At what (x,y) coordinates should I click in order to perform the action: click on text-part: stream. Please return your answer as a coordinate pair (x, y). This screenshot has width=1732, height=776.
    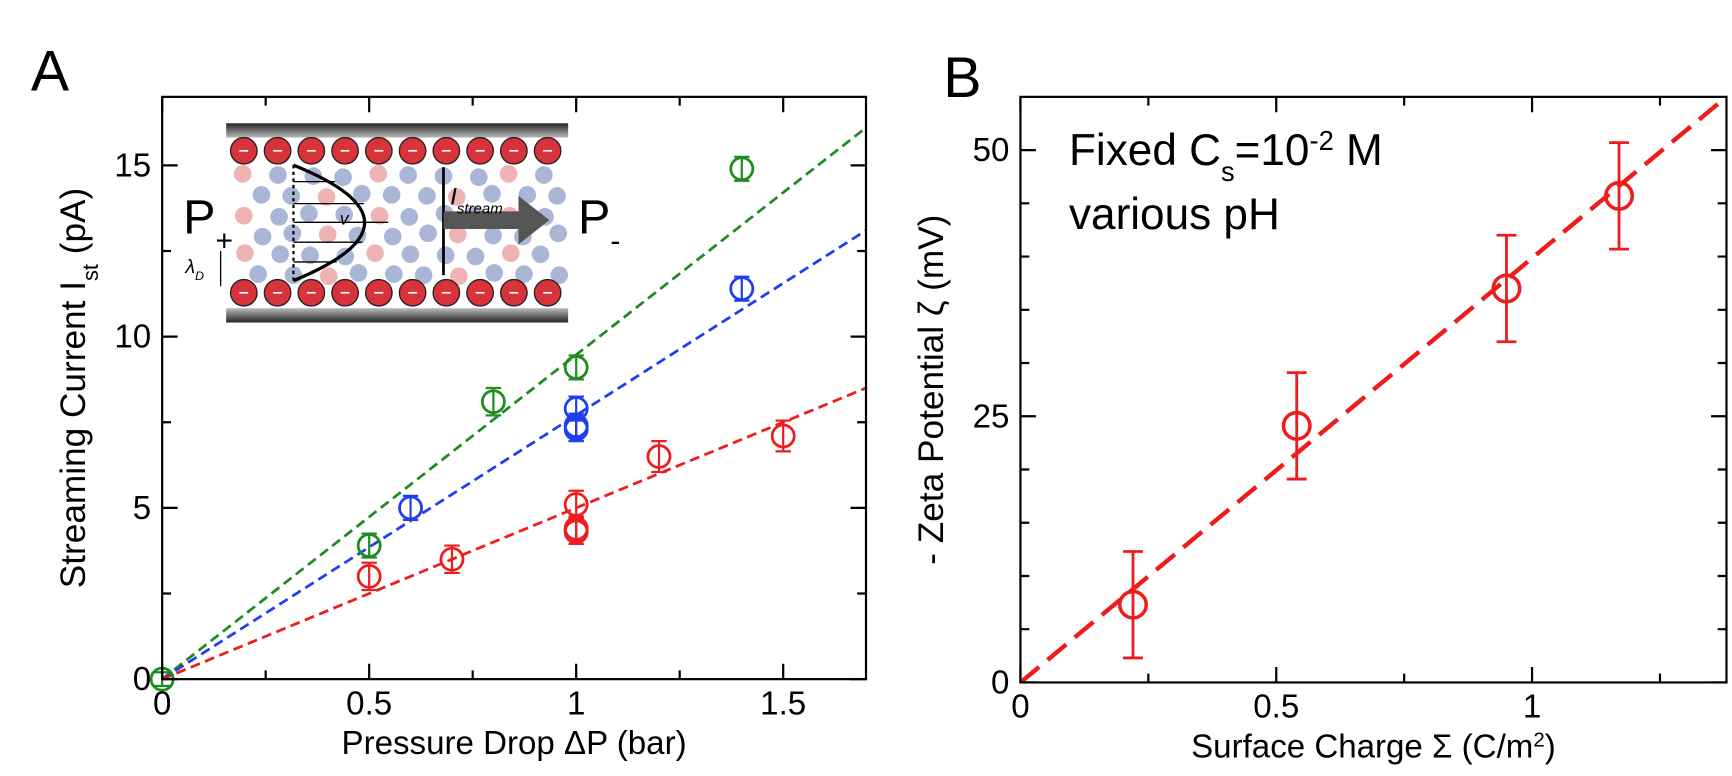
    Looking at the image, I should click on (480, 208).